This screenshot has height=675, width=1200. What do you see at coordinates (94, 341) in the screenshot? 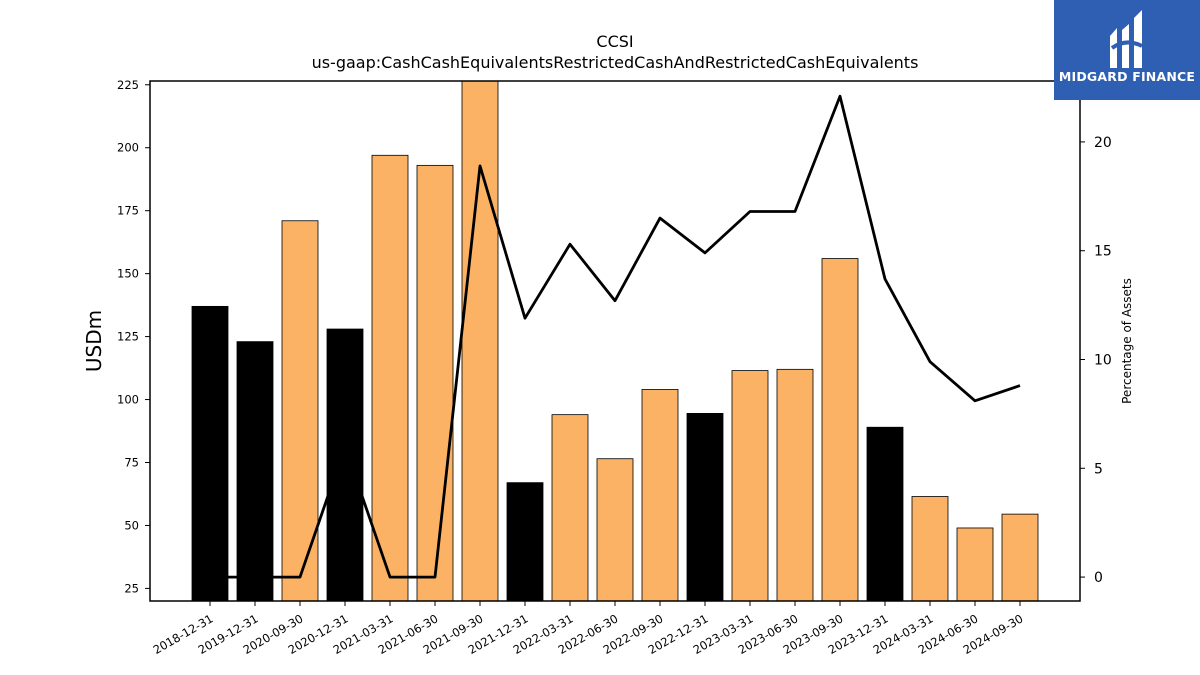
I see `y-axis-label: USDm` at bounding box center [94, 341].